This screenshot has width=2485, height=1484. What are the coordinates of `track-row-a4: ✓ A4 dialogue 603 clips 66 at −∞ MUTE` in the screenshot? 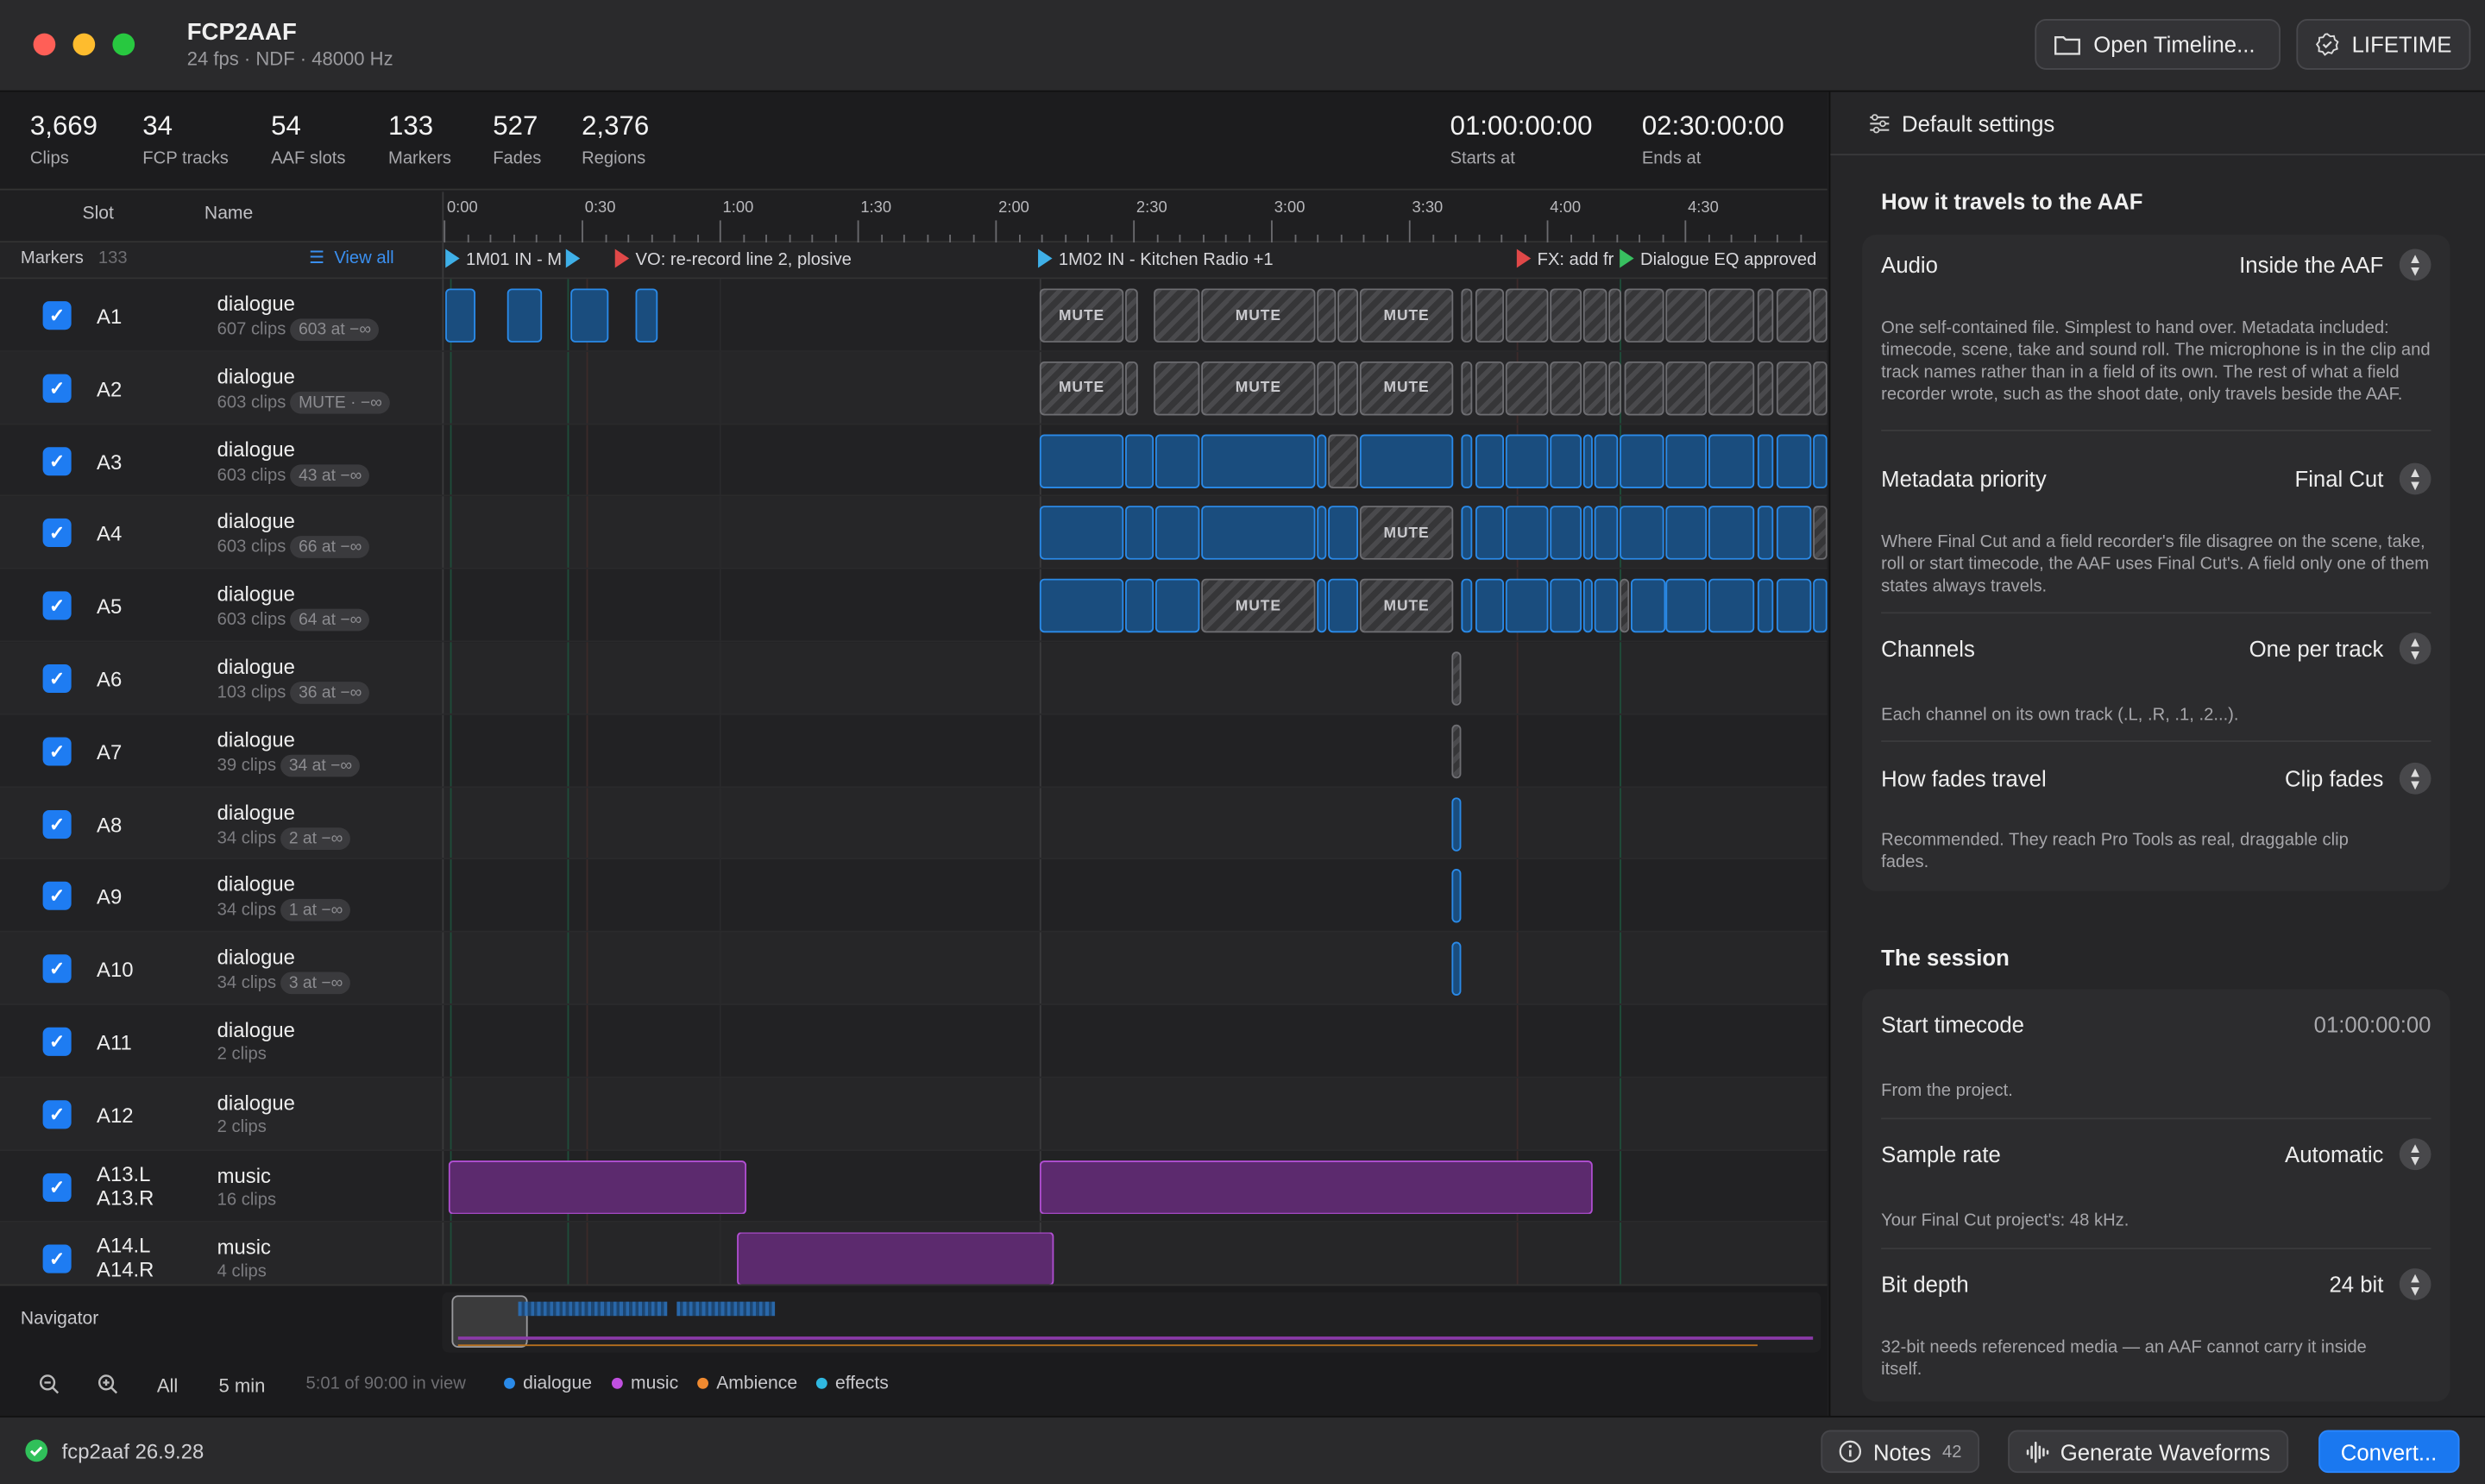 It's located at (914, 533).